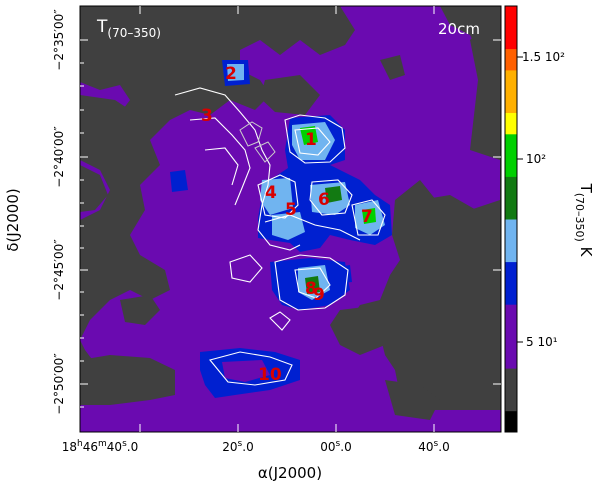 This screenshot has width=600, height=488. I want to click on gray-patch-upper-left, so click(110, 28).